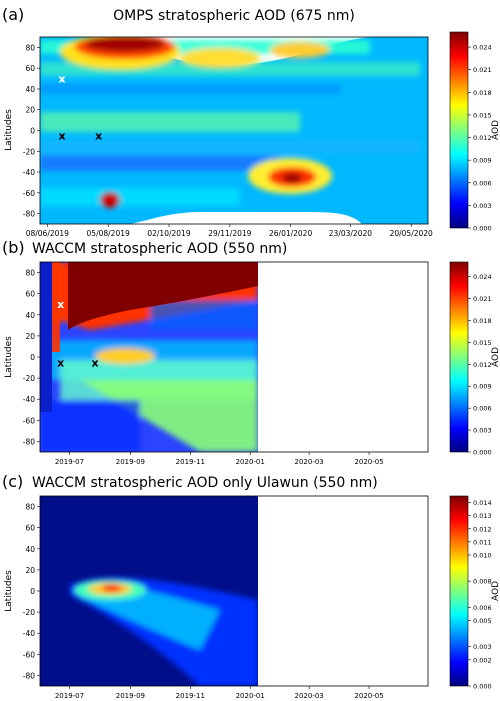 This screenshot has height=701, width=500. Describe the element at coordinates (69, 696) in the screenshot. I see `x-tick-label: 2019-07` at that location.